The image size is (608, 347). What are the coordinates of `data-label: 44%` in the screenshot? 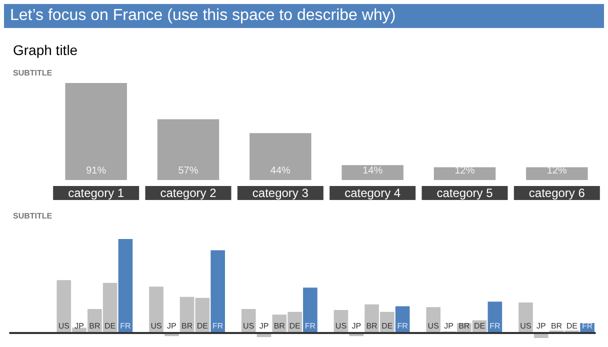 It's located at (280, 171).